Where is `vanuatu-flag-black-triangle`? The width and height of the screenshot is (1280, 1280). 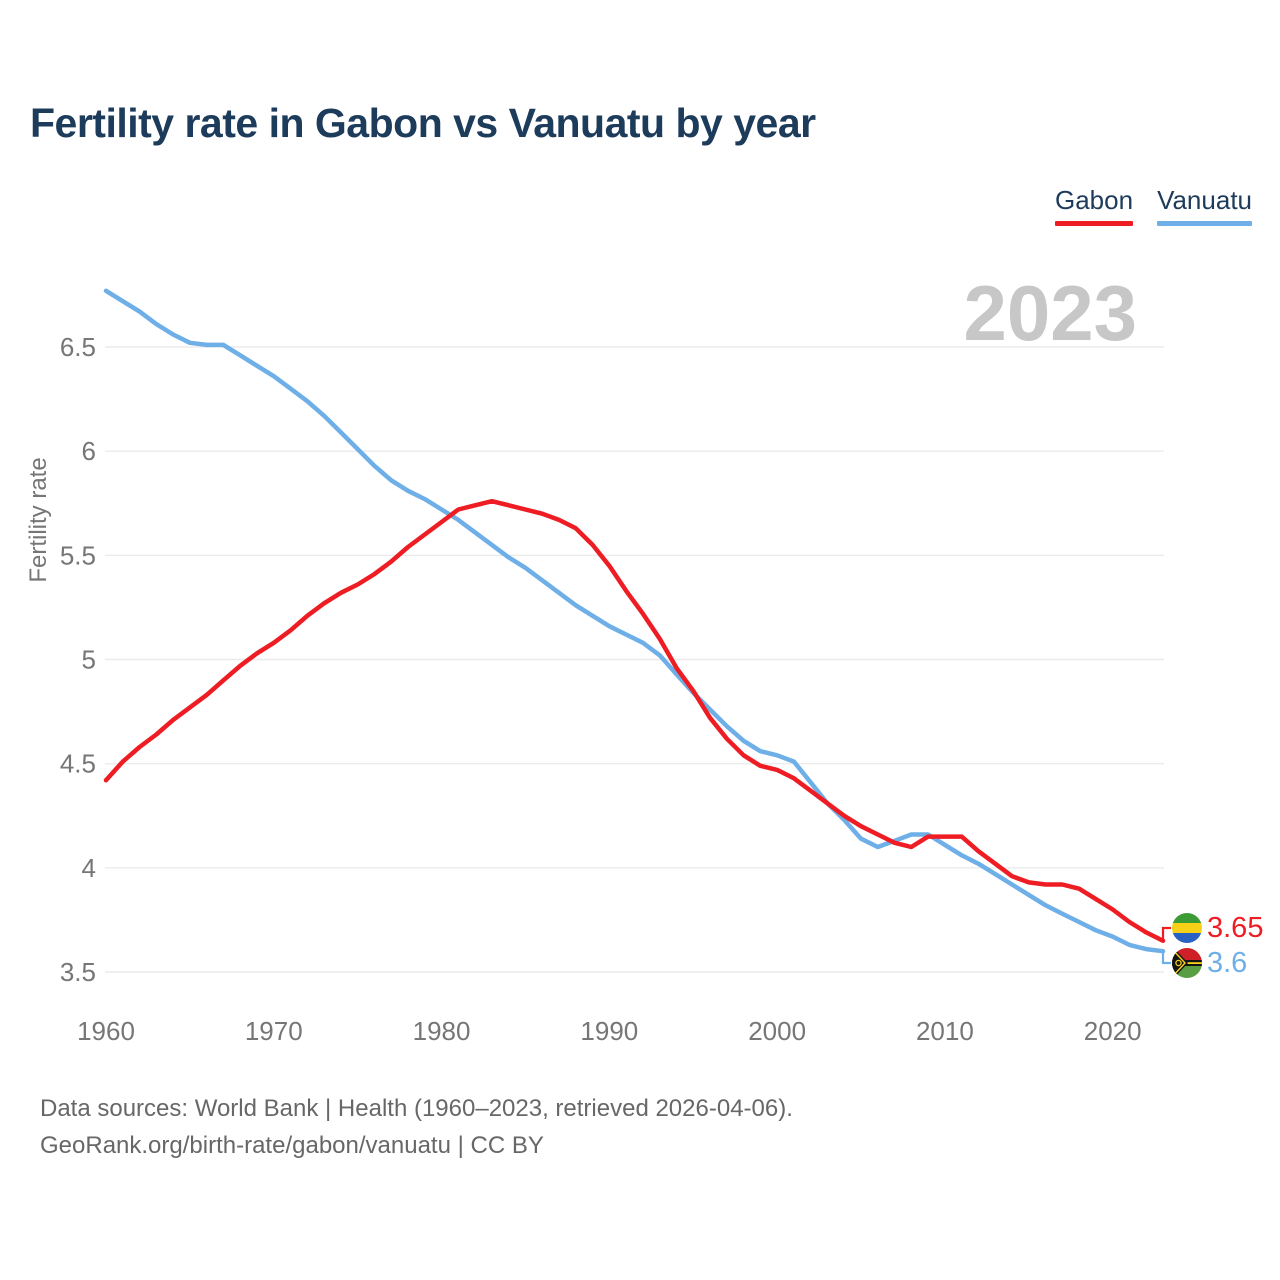
vanuatu-flag-black-triangle is located at coordinates (1180, 963).